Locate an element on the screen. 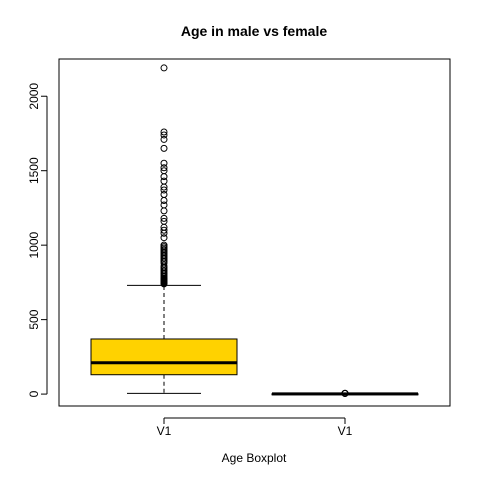 This screenshot has height=480, width=480. y-tick-label: 2000 is located at coordinates (34, 96).